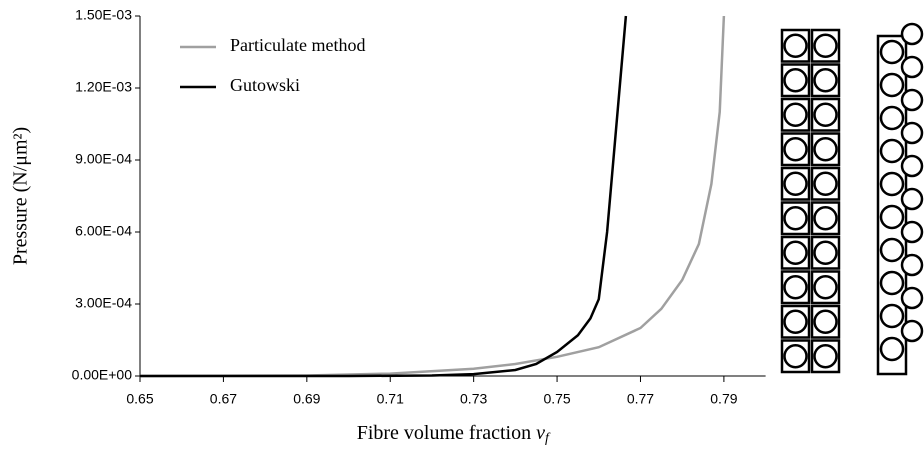  I want to click on x-axis-label: Fibre volume fraction vf, so click(454, 434).